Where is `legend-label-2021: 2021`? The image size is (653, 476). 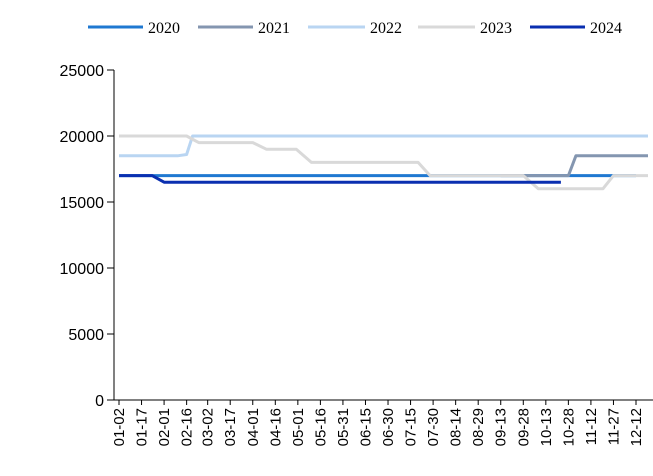 legend-label-2021: 2021 is located at coordinates (274, 28).